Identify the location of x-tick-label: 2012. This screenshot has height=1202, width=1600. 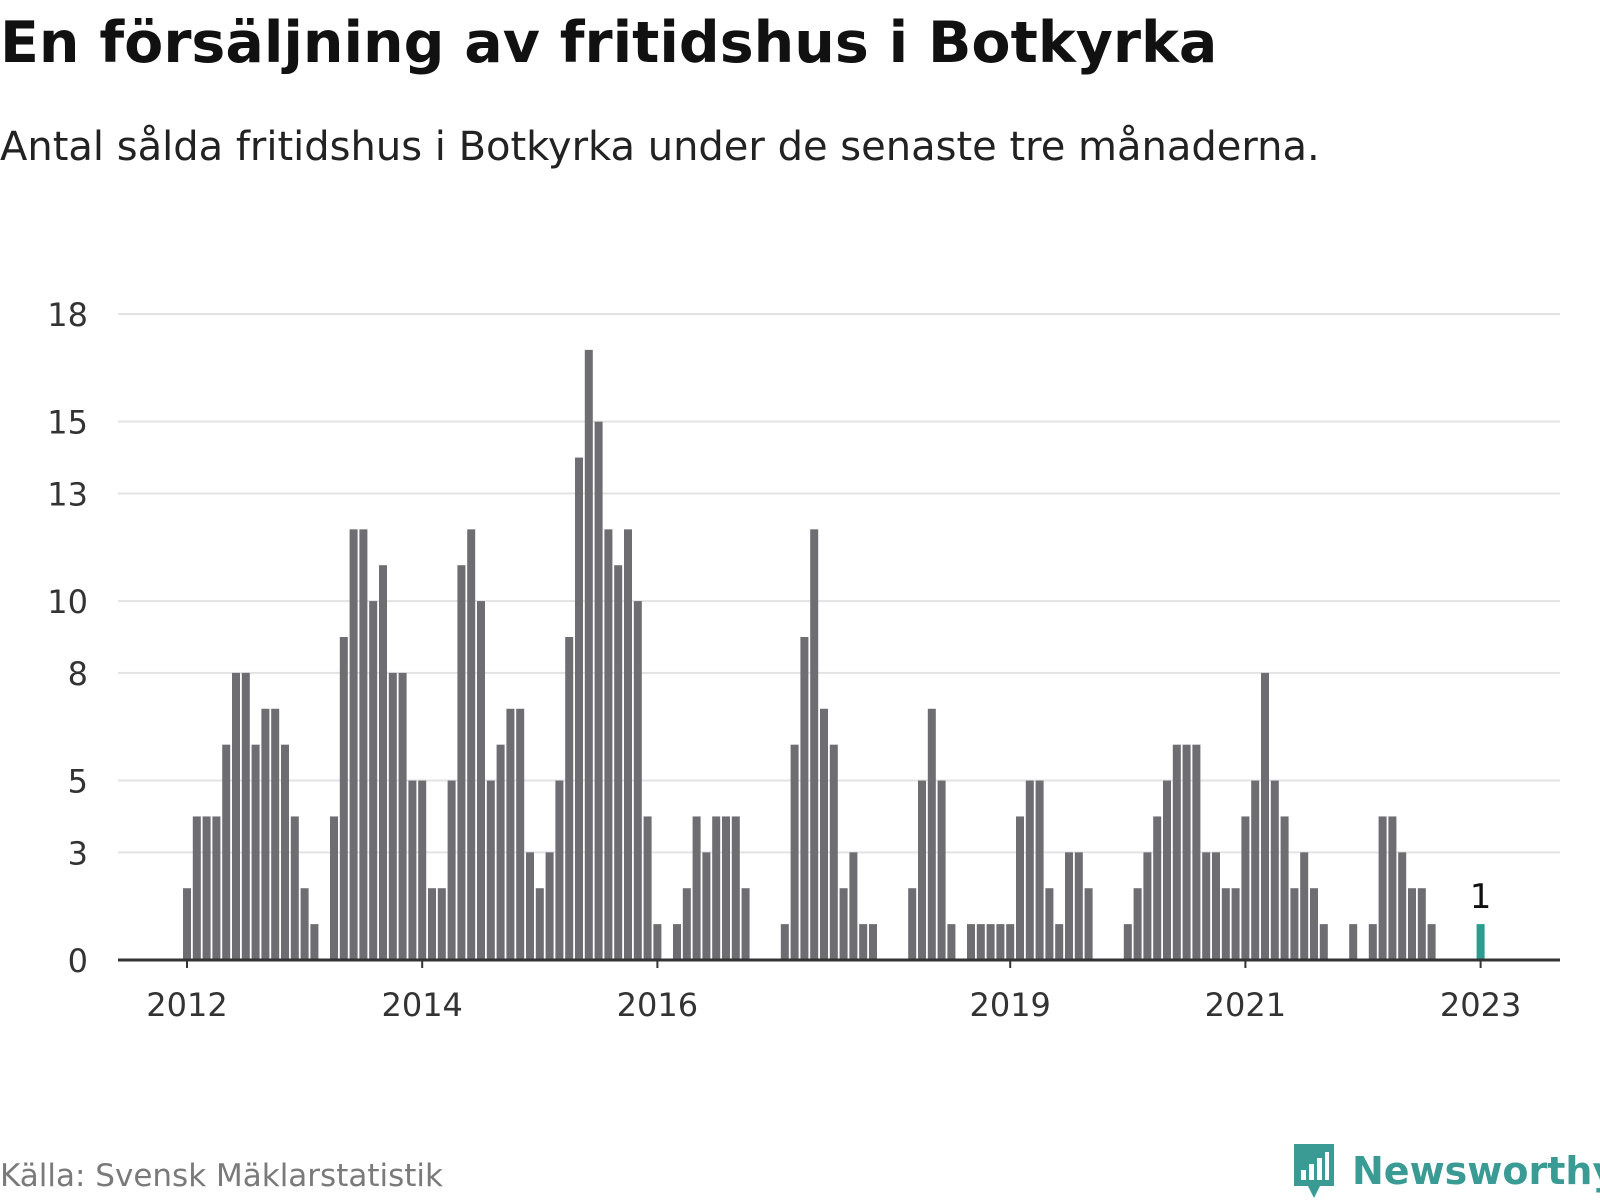
(186, 1005).